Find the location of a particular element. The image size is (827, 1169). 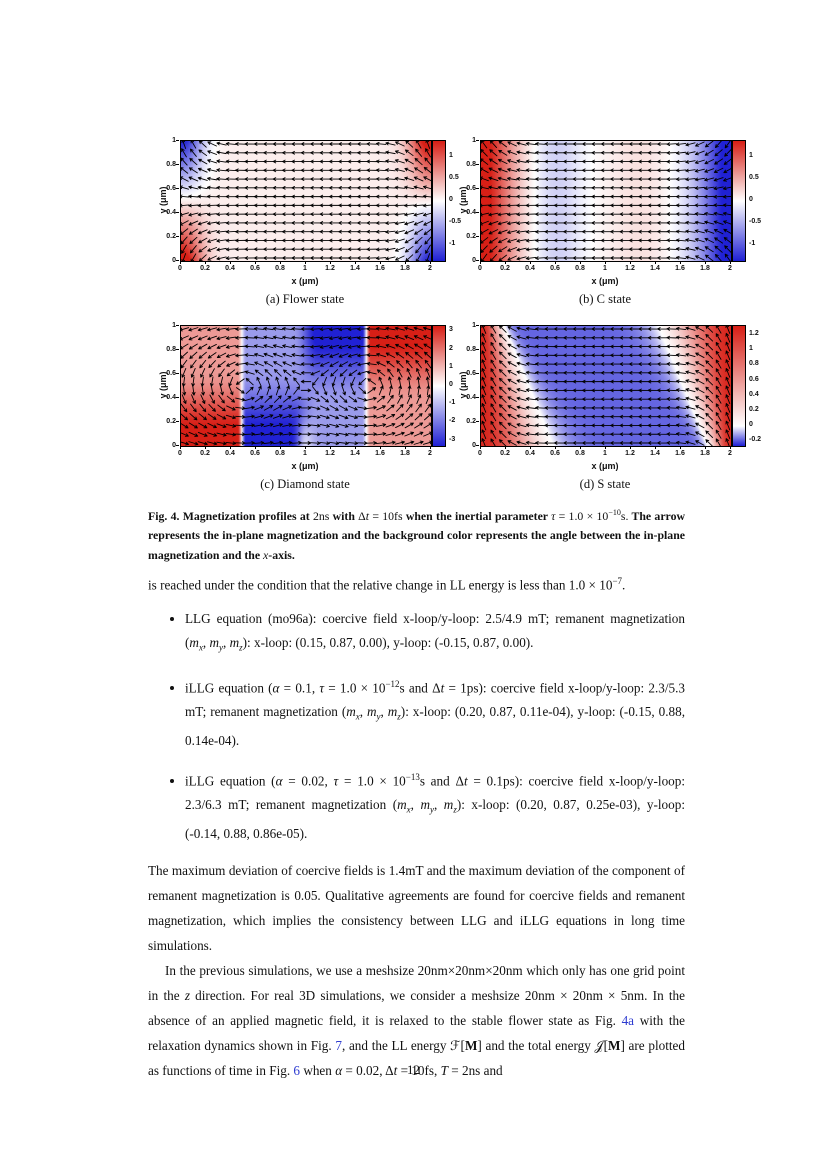

panel-d-x-tick: 0.6 is located at coordinates (555, 453).